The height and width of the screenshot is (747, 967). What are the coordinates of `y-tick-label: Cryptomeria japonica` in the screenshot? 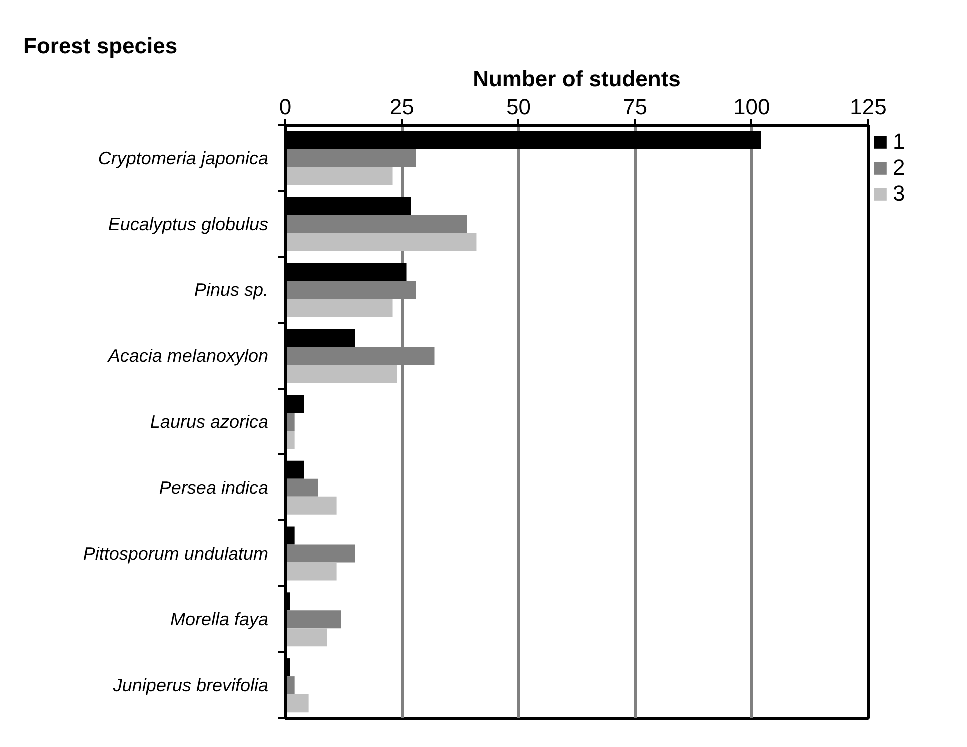 It's located at (183, 158).